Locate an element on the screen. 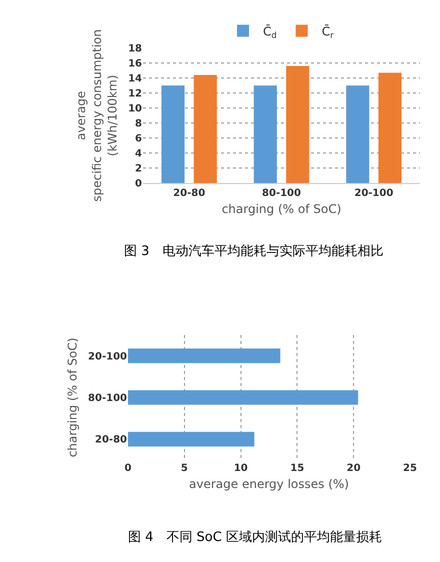  y-tick-label: 16 is located at coordinates (135, 64).